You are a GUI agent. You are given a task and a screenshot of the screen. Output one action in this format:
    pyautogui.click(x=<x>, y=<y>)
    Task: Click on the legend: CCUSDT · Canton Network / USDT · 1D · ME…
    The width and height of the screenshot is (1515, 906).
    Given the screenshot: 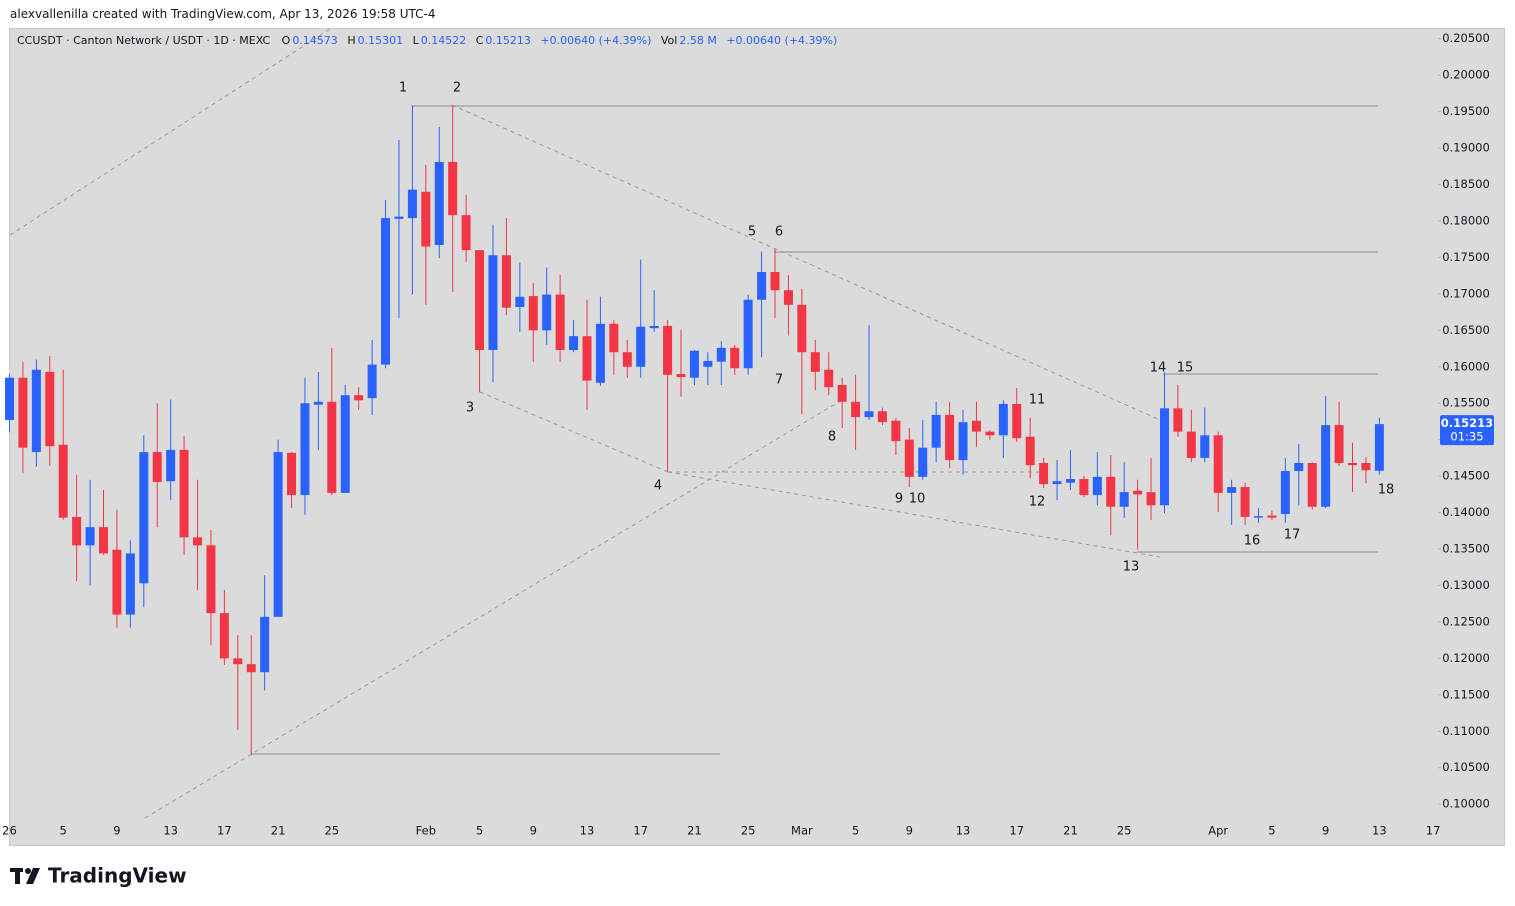 What is the action you would take?
    pyautogui.click(x=430, y=40)
    